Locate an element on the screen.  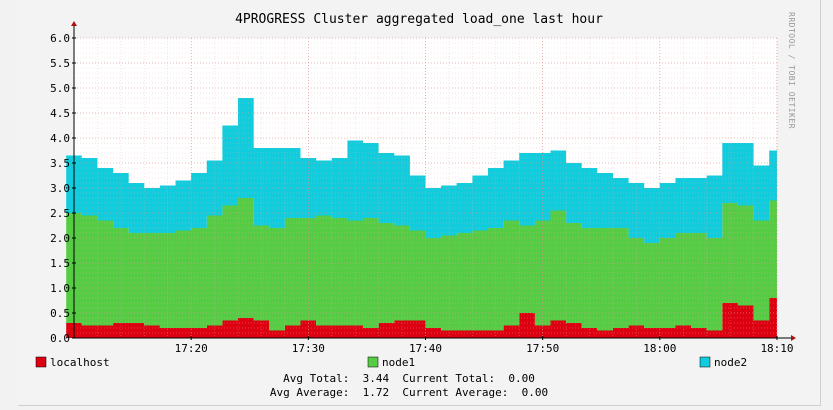
x-tick-label: 17:50 is located at coordinates (542, 348).